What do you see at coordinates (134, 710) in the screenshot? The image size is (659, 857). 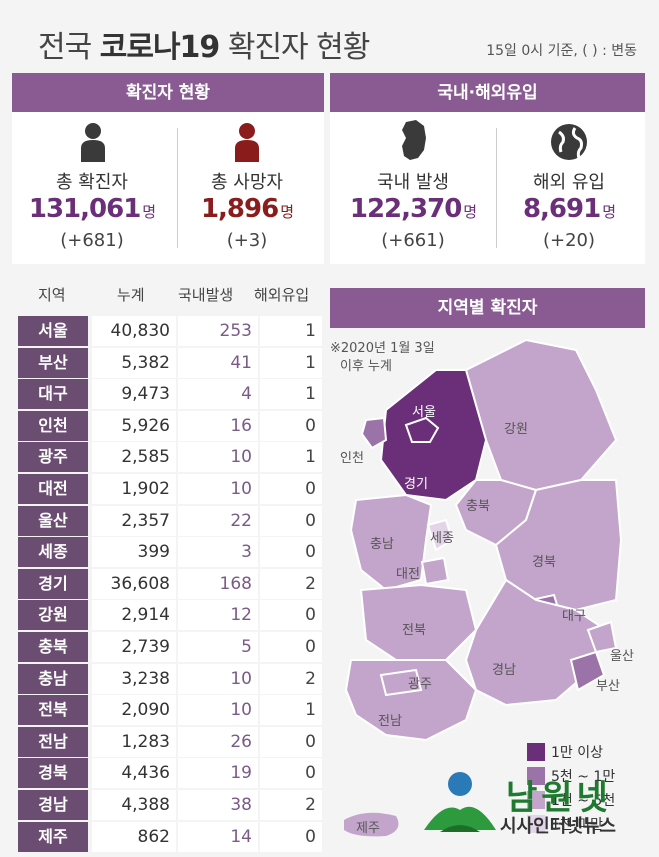 I see `row-total: 2,090` at bounding box center [134, 710].